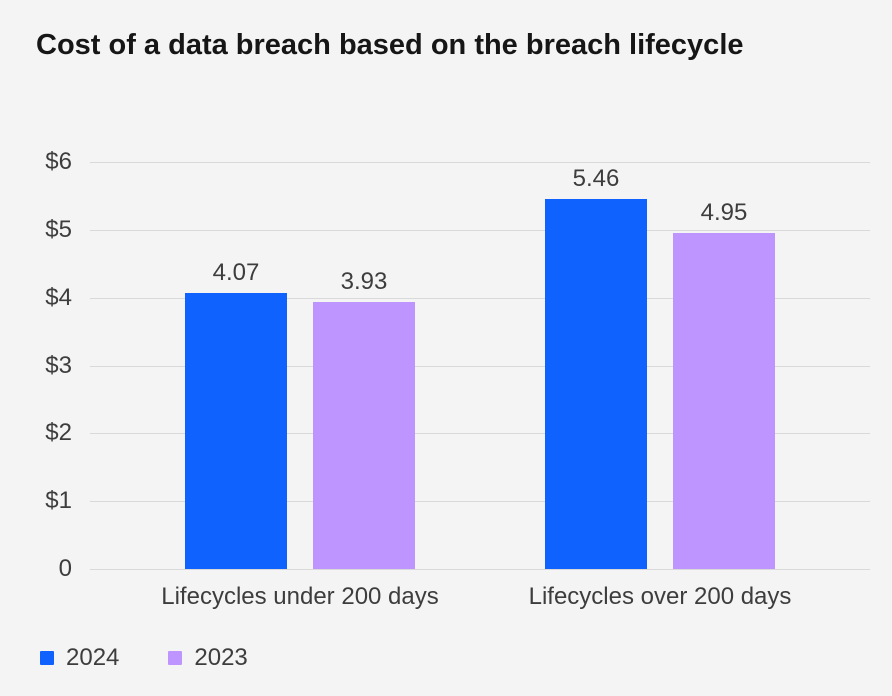 Image resolution: width=892 pixels, height=696 pixels. What do you see at coordinates (300, 596) in the screenshot?
I see `x-axis-category-label: Lifecycles under 200 days` at bounding box center [300, 596].